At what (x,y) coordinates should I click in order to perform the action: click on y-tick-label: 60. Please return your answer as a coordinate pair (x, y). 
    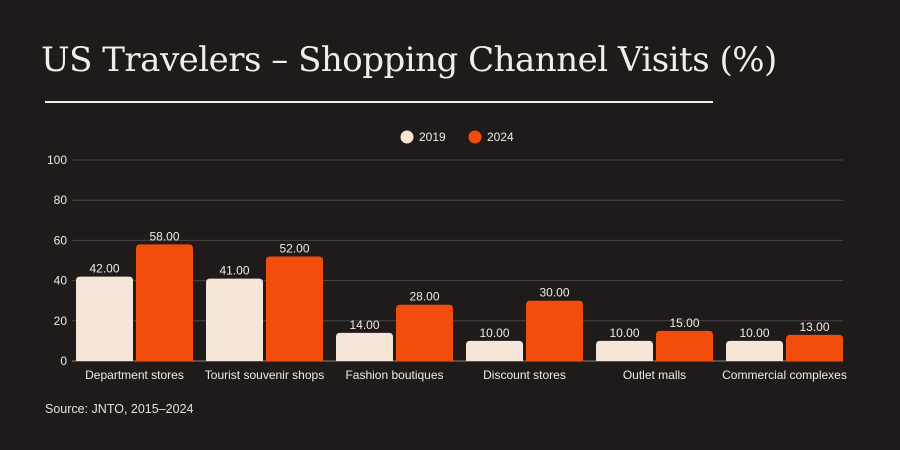
    Looking at the image, I should click on (61, 240).